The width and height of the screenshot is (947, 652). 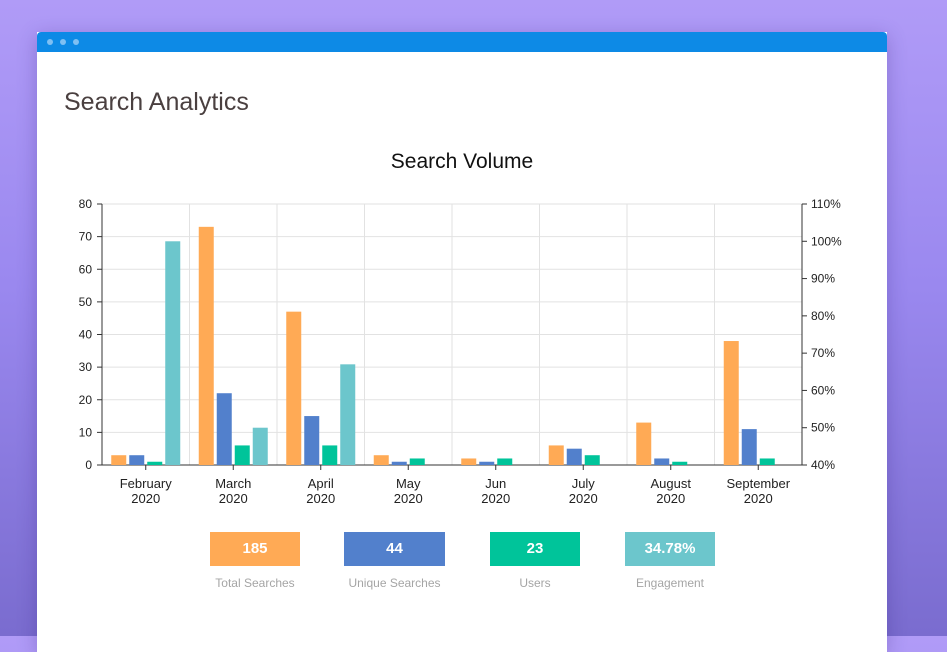 What do you see at coordinates (823, 465) in the screenshot?
I see `y-tick-label-right: 40%` at bounding box center [823, 465].